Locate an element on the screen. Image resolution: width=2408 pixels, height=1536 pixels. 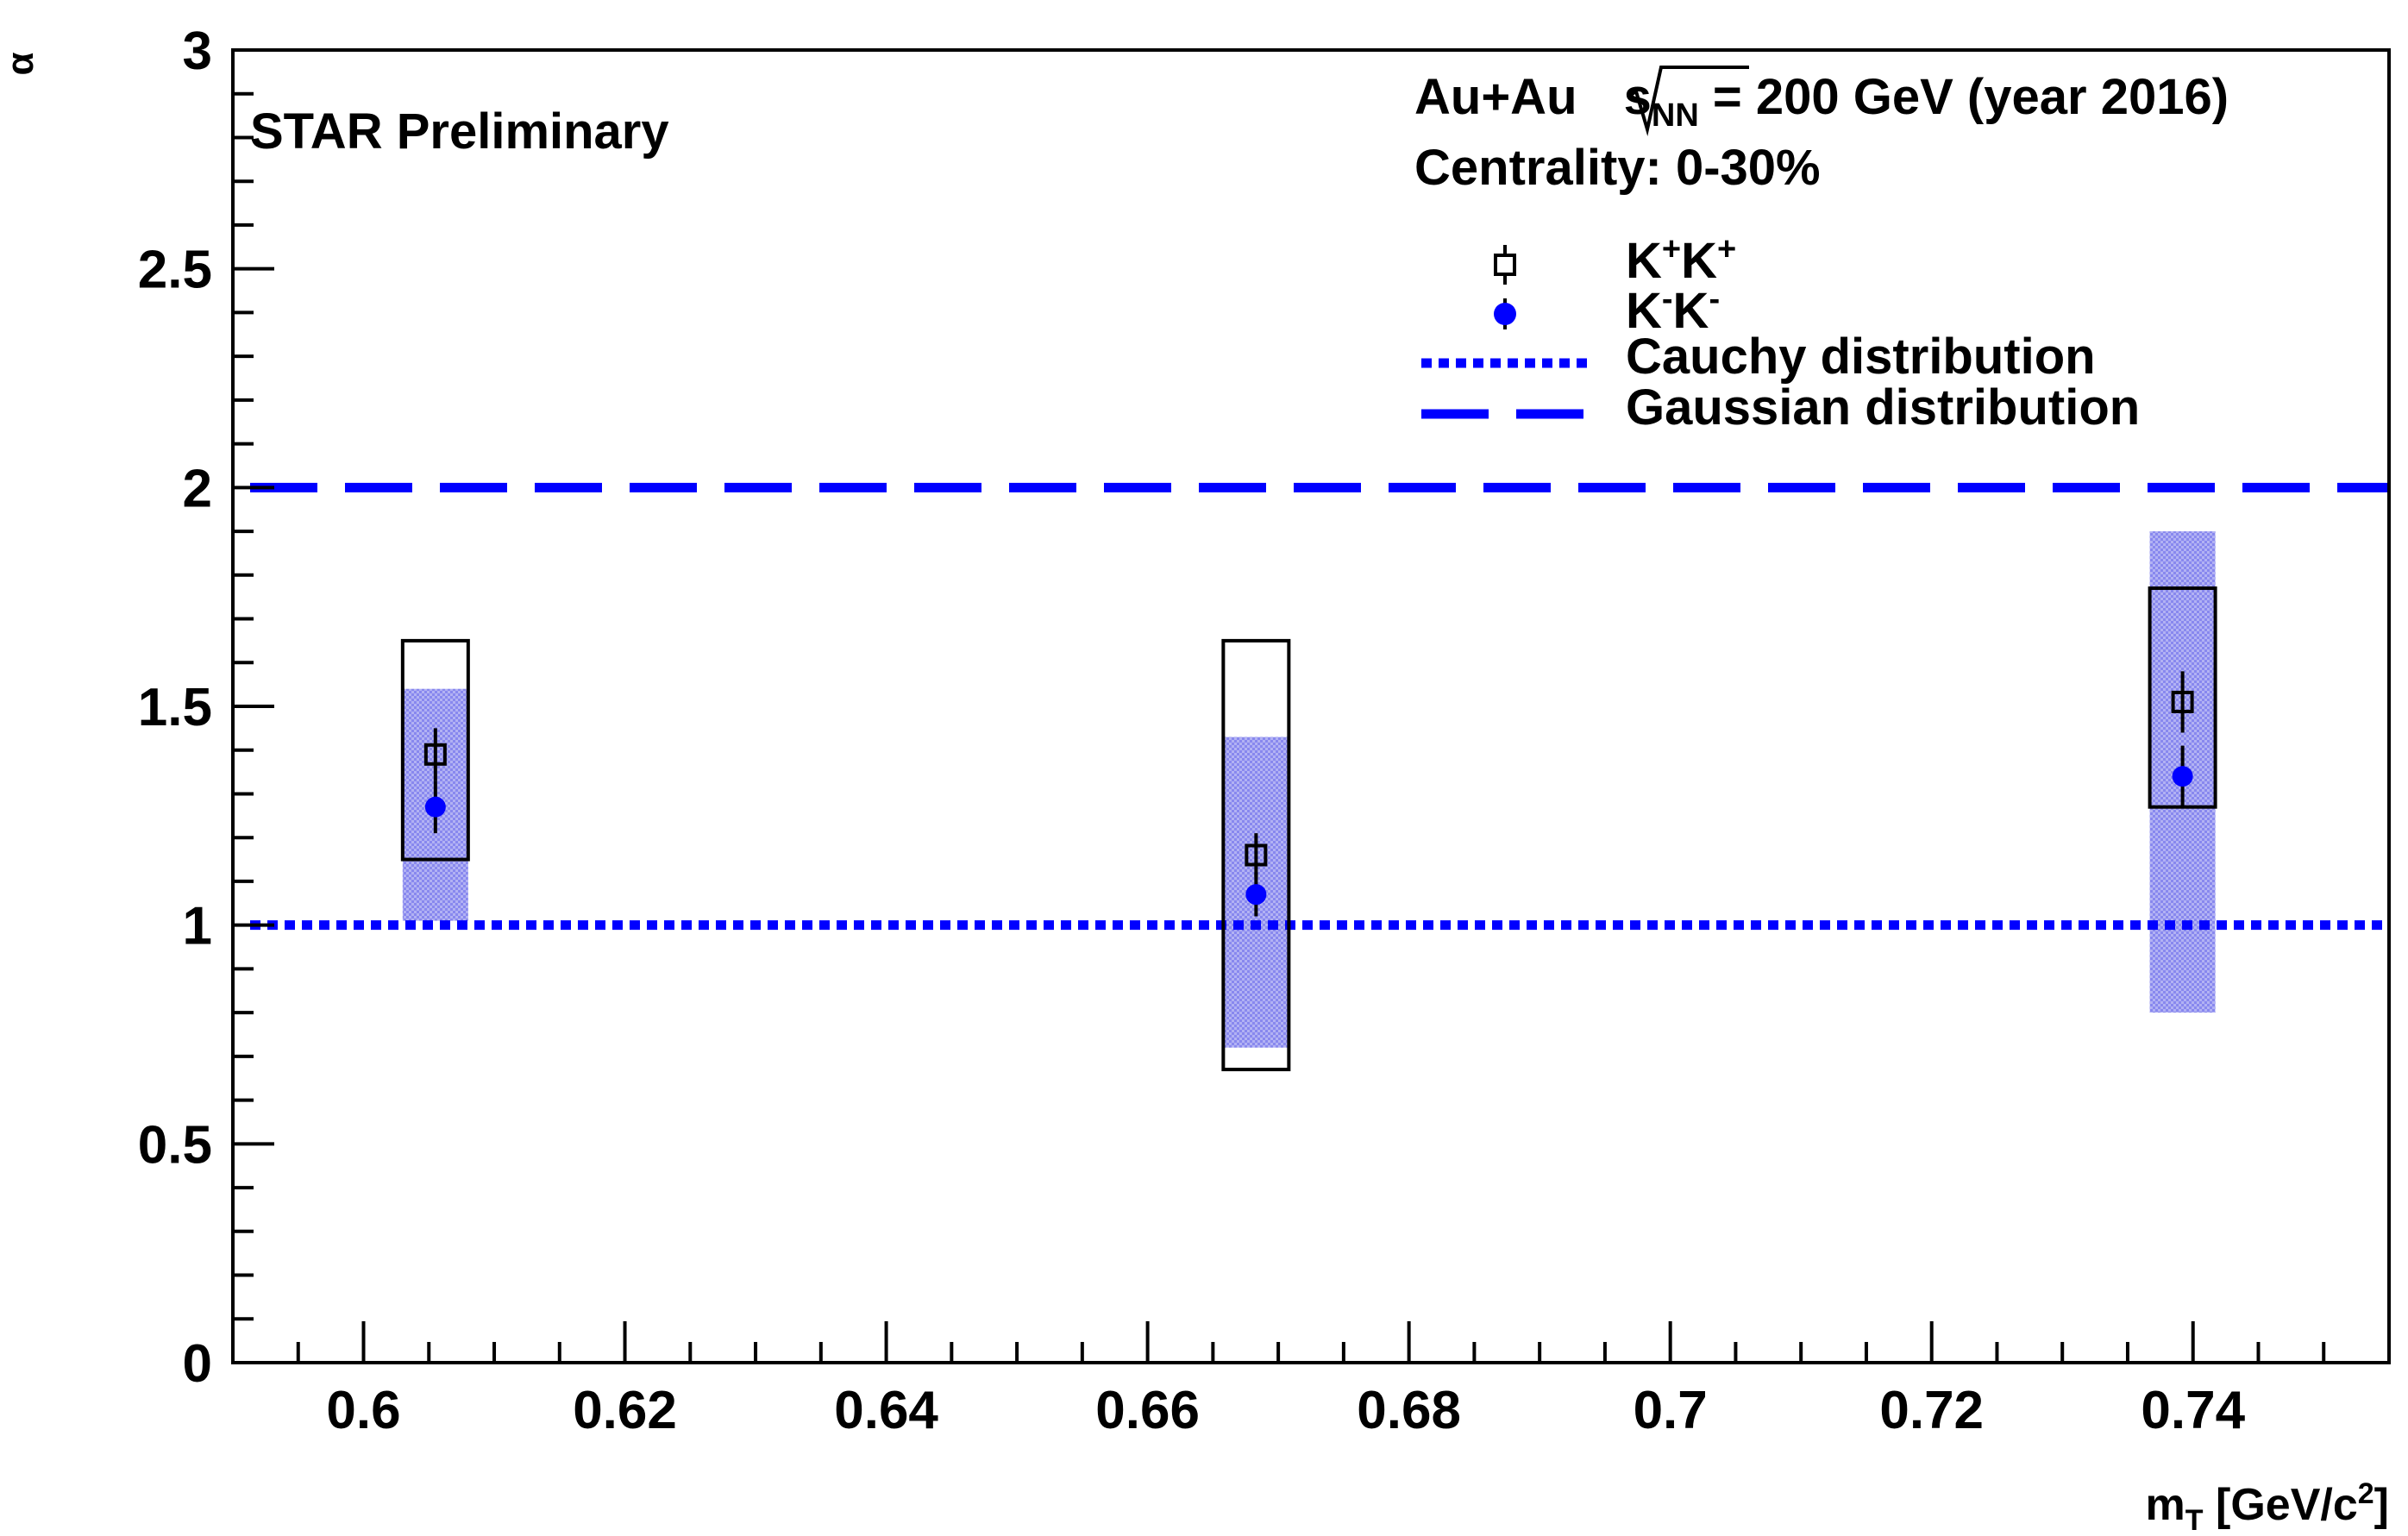
x-axis-label: mT [GeV/c2] is located at coordinates (2267, 1506).